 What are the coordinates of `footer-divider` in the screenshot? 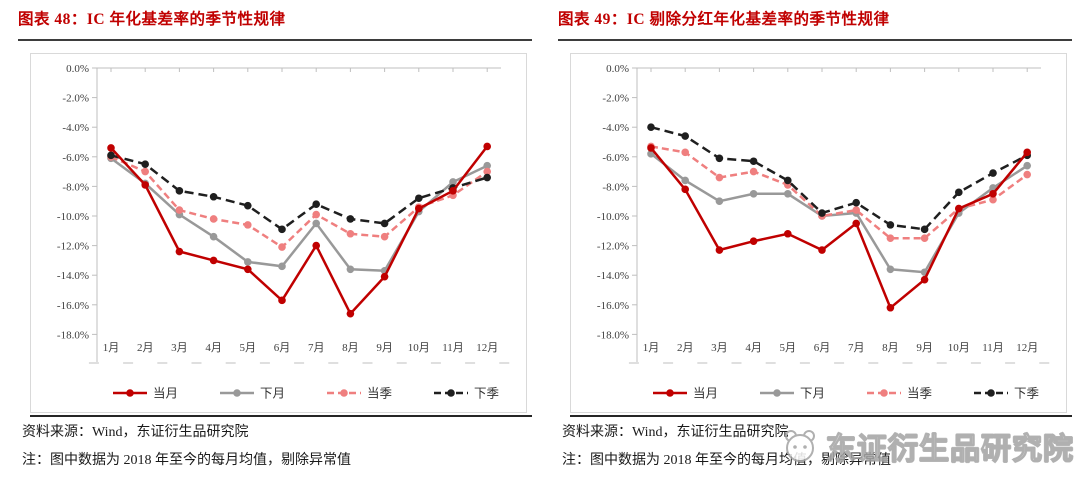 It's located at (821, 416).